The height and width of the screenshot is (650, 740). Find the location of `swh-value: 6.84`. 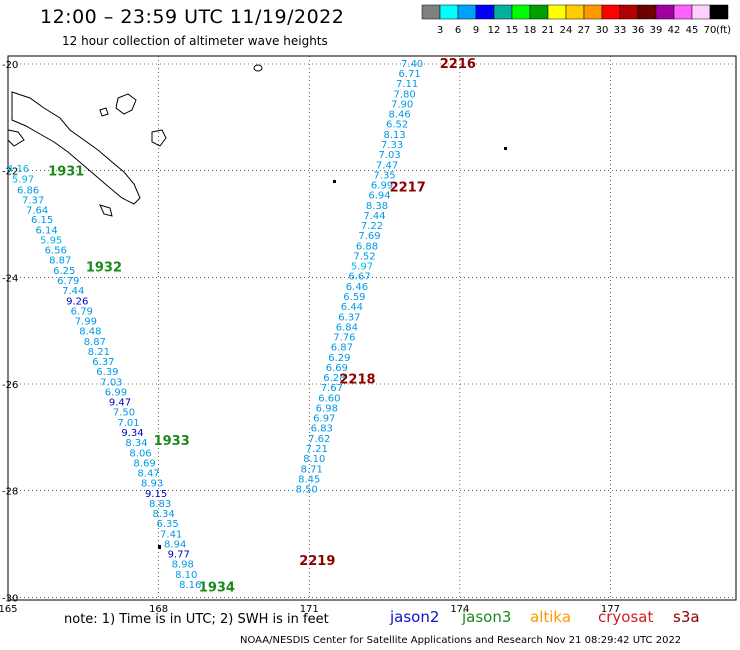

swh-value: 6.84 is located at coordinates (347, 327).